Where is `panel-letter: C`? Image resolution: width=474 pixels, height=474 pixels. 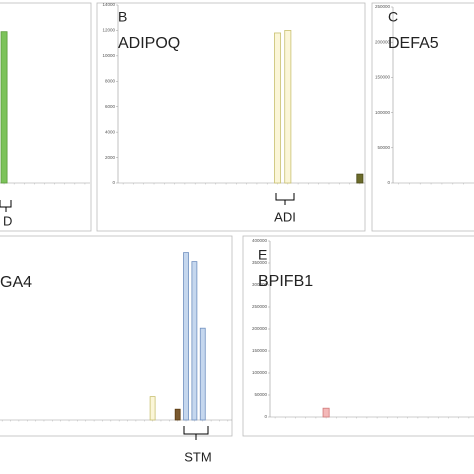 panel-letter: C is located at coordinates (393, 17).